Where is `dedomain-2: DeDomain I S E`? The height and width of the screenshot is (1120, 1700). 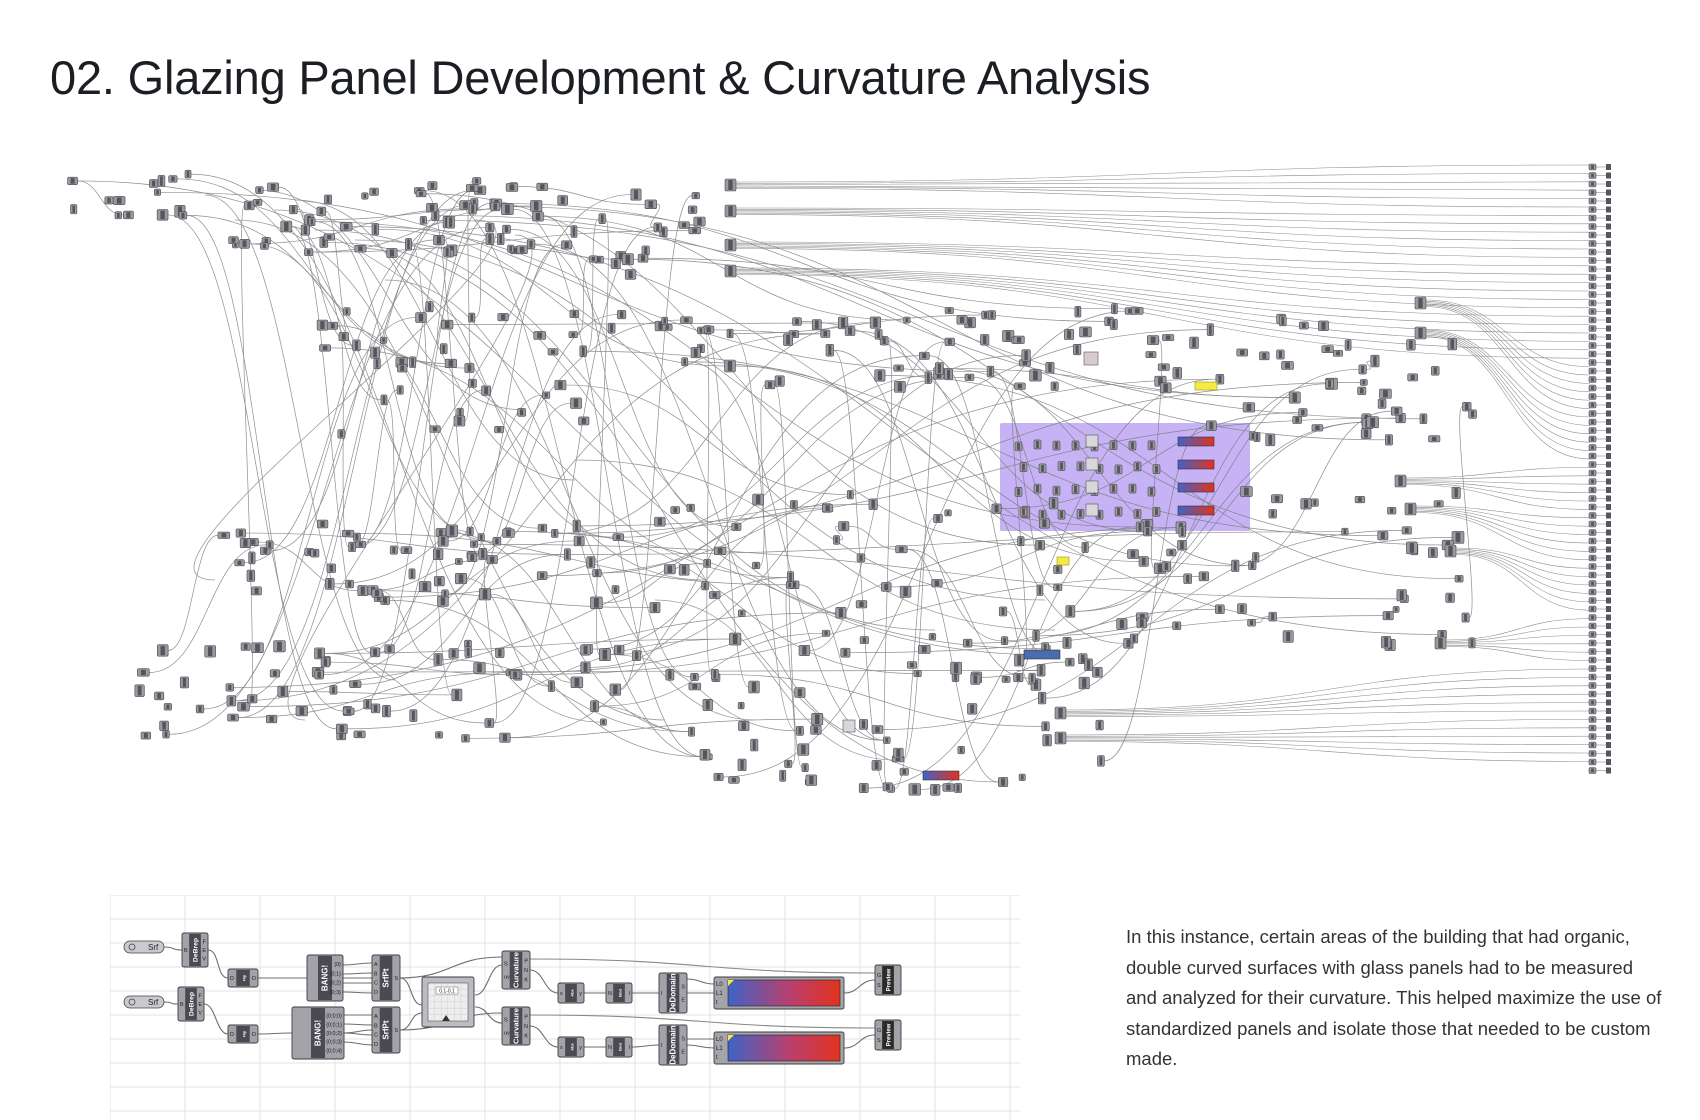 dedomain-2: DeDomain I S E is located at coordinates (673, 1045).